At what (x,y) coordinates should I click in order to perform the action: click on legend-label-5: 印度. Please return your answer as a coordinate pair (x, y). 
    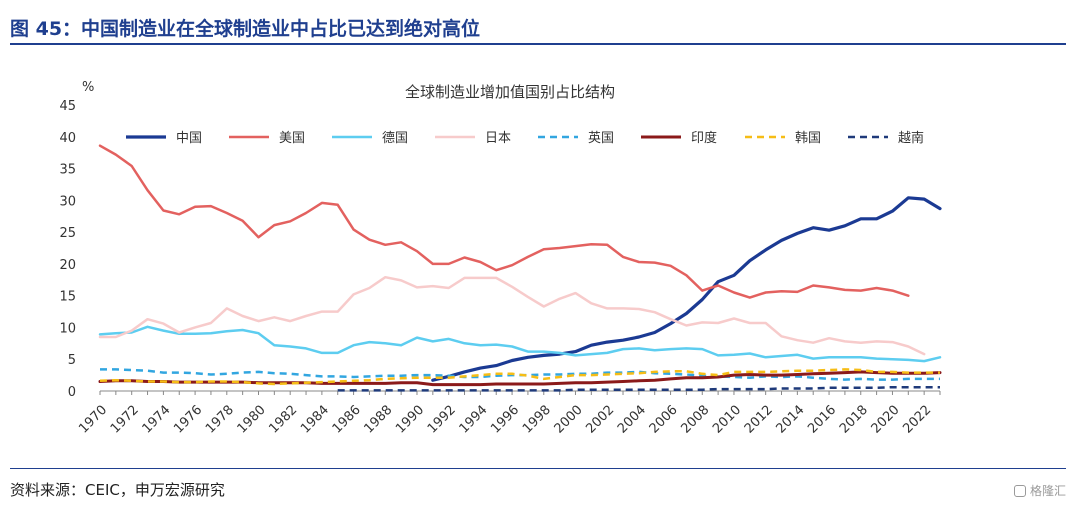
    Looking at the image, I should click on (704, 138).